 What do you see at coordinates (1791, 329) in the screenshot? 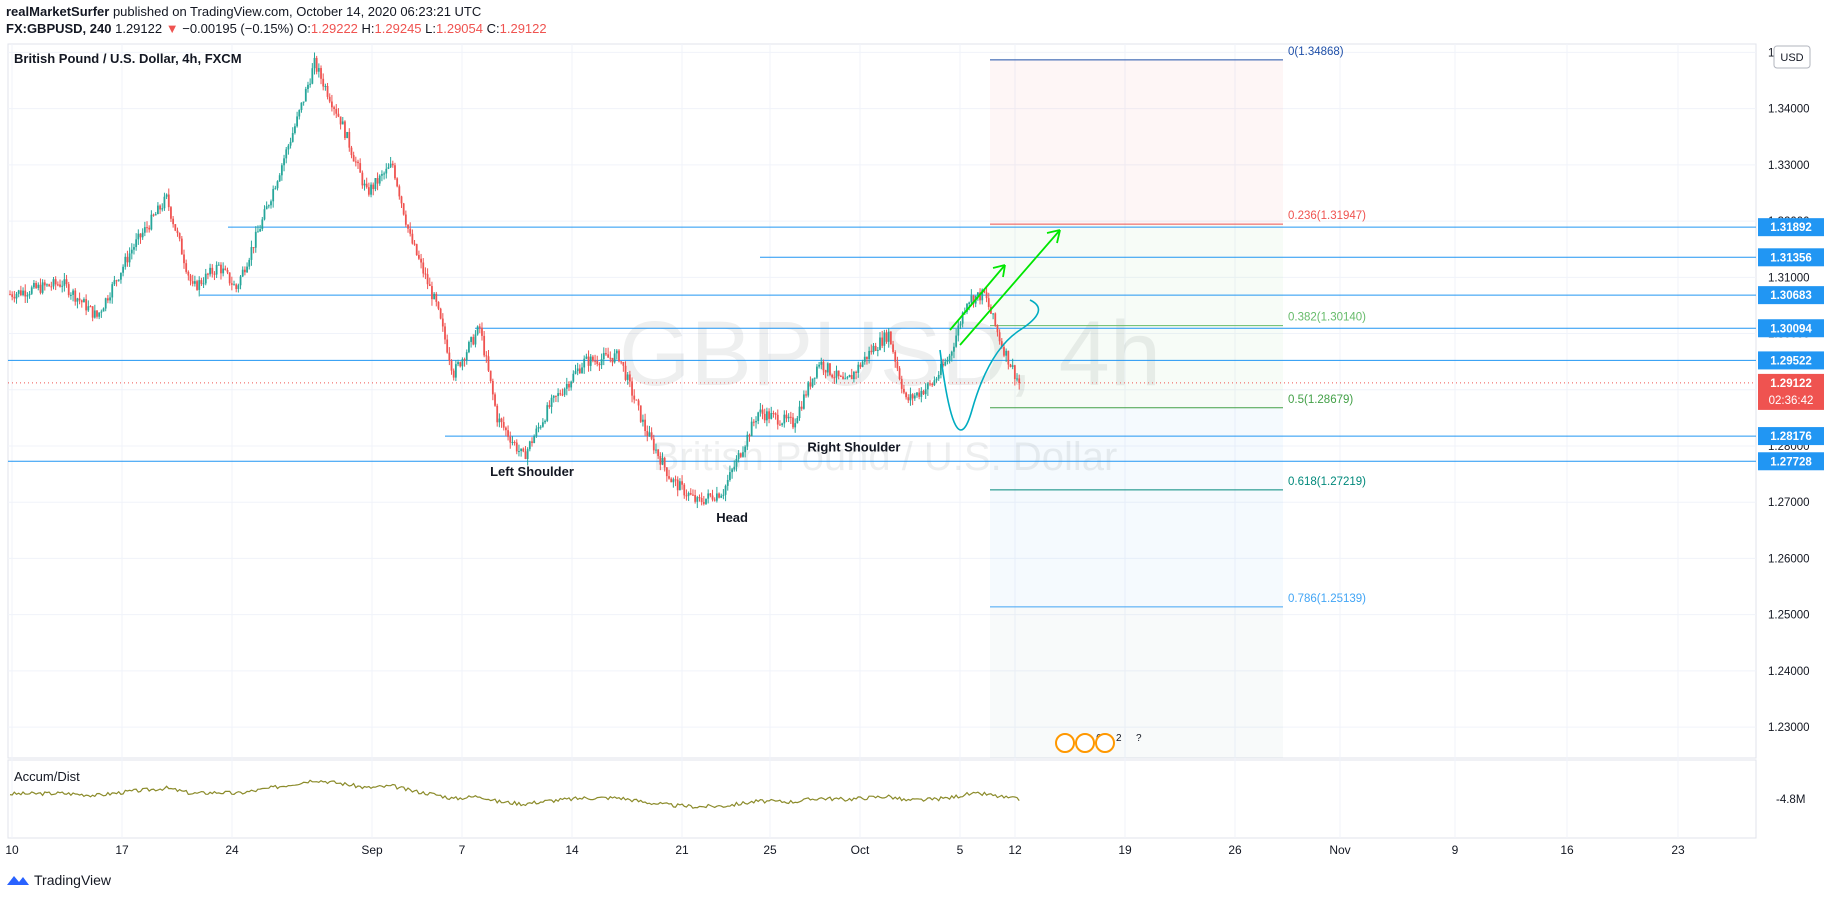
I see `price-tag-label: 1.30094` at bounding box center [1791, 329].